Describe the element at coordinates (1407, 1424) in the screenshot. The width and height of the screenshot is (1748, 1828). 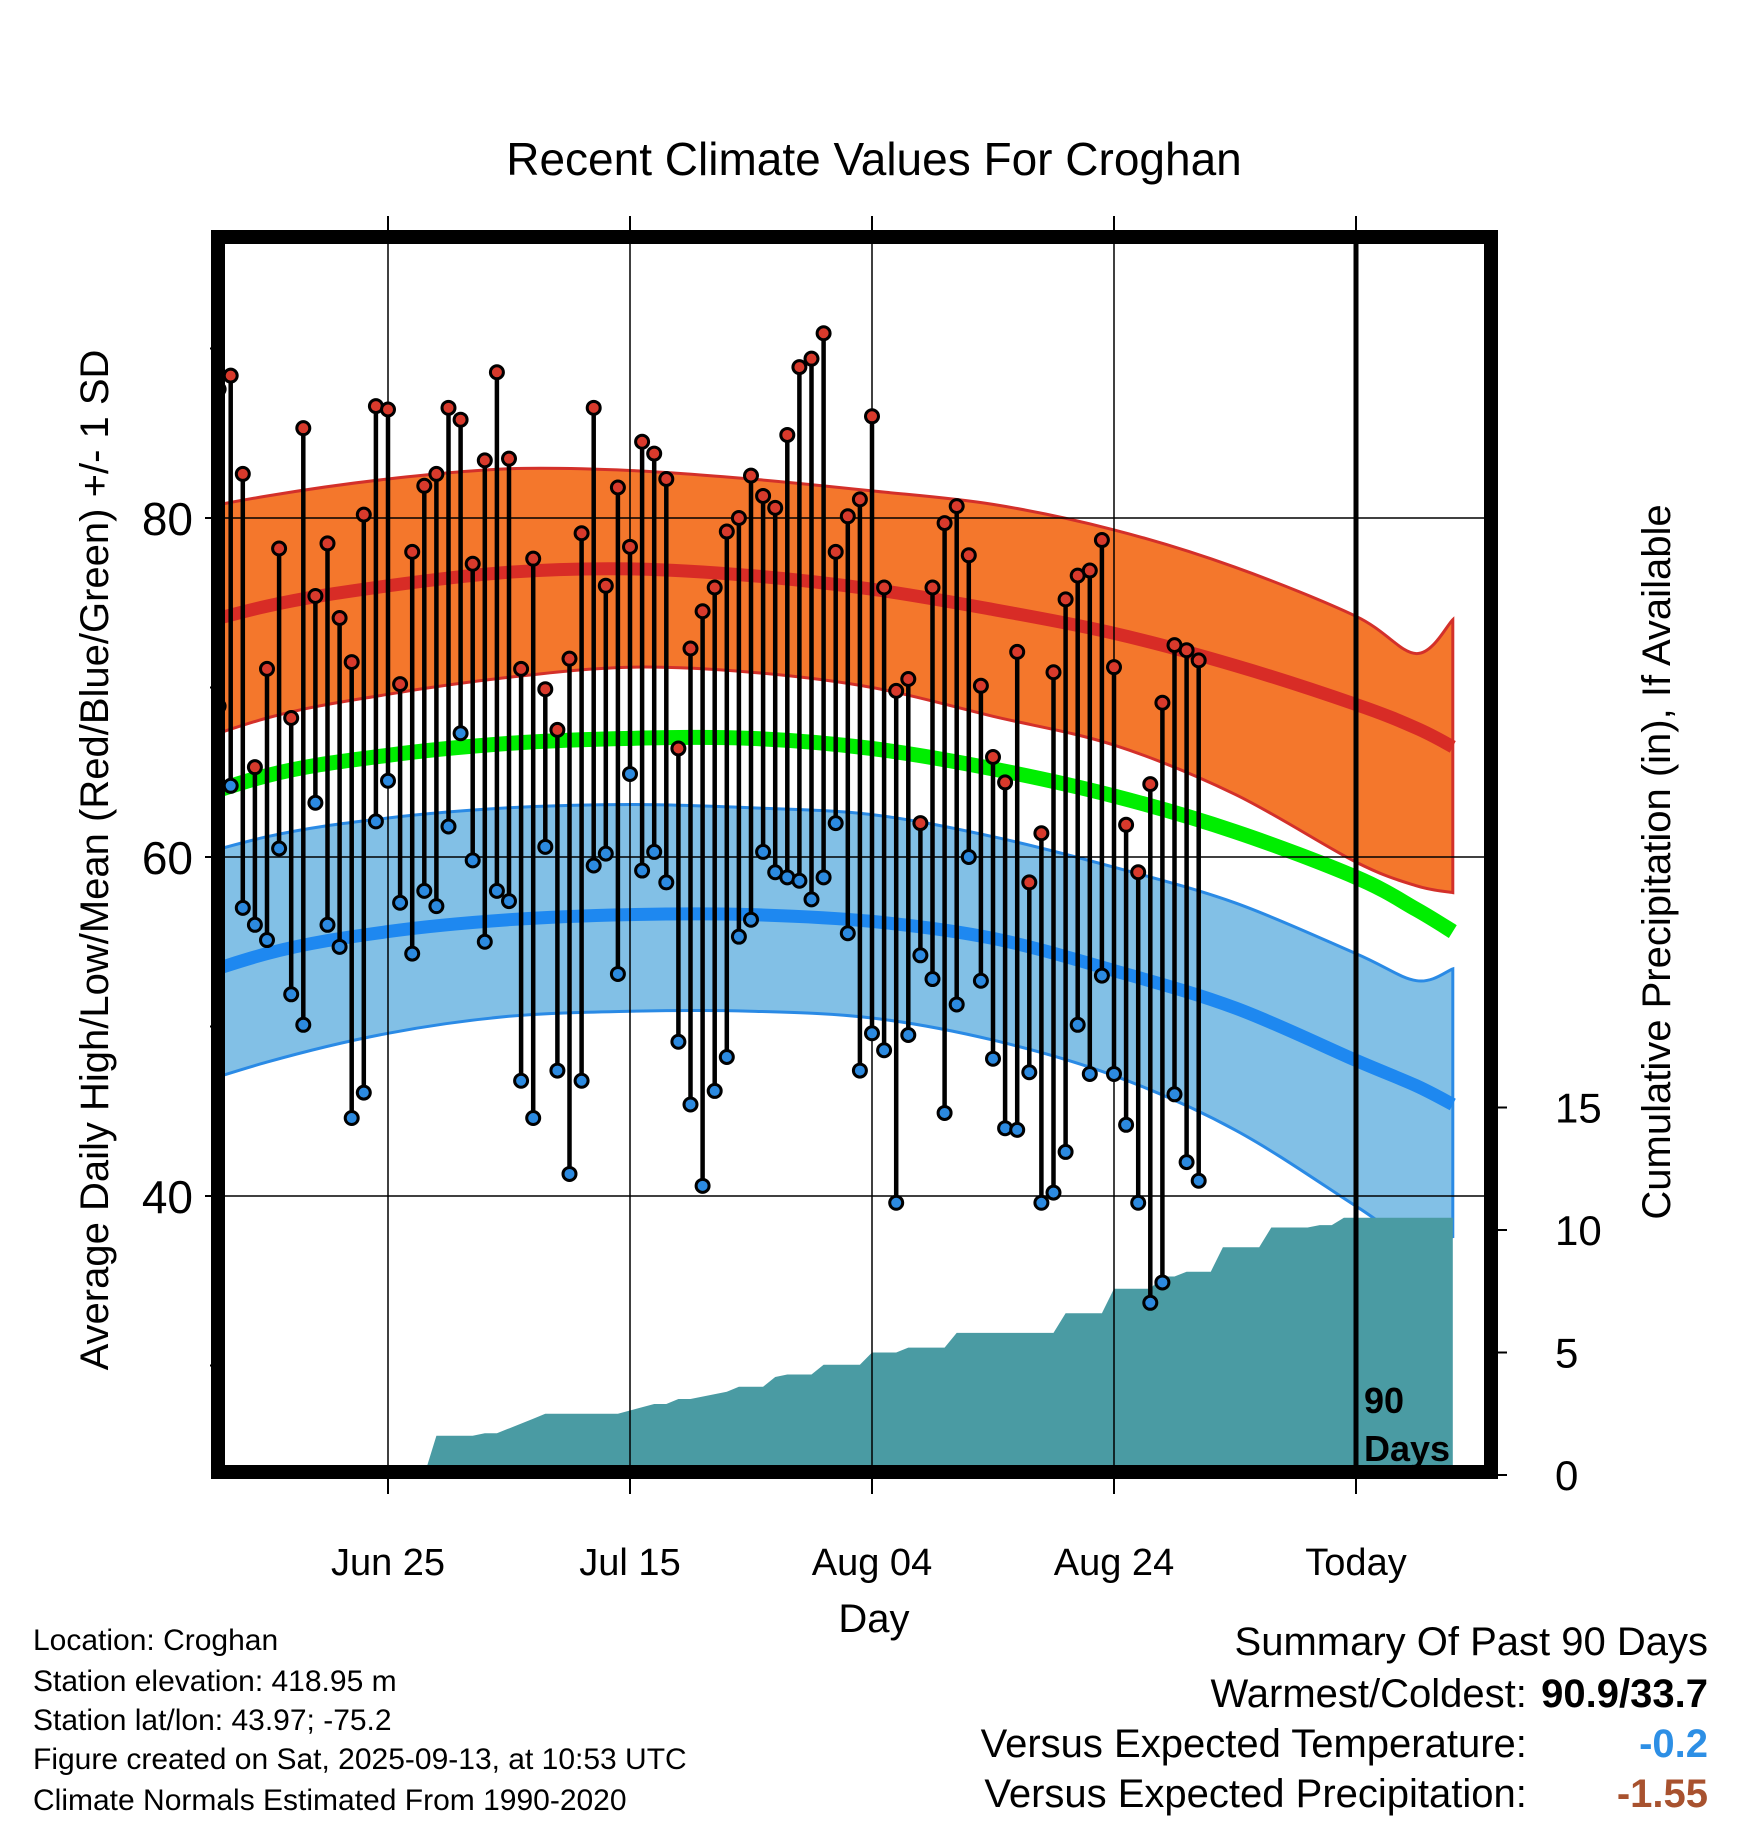
I see `ninety-days-label: 90 Days` at that location.